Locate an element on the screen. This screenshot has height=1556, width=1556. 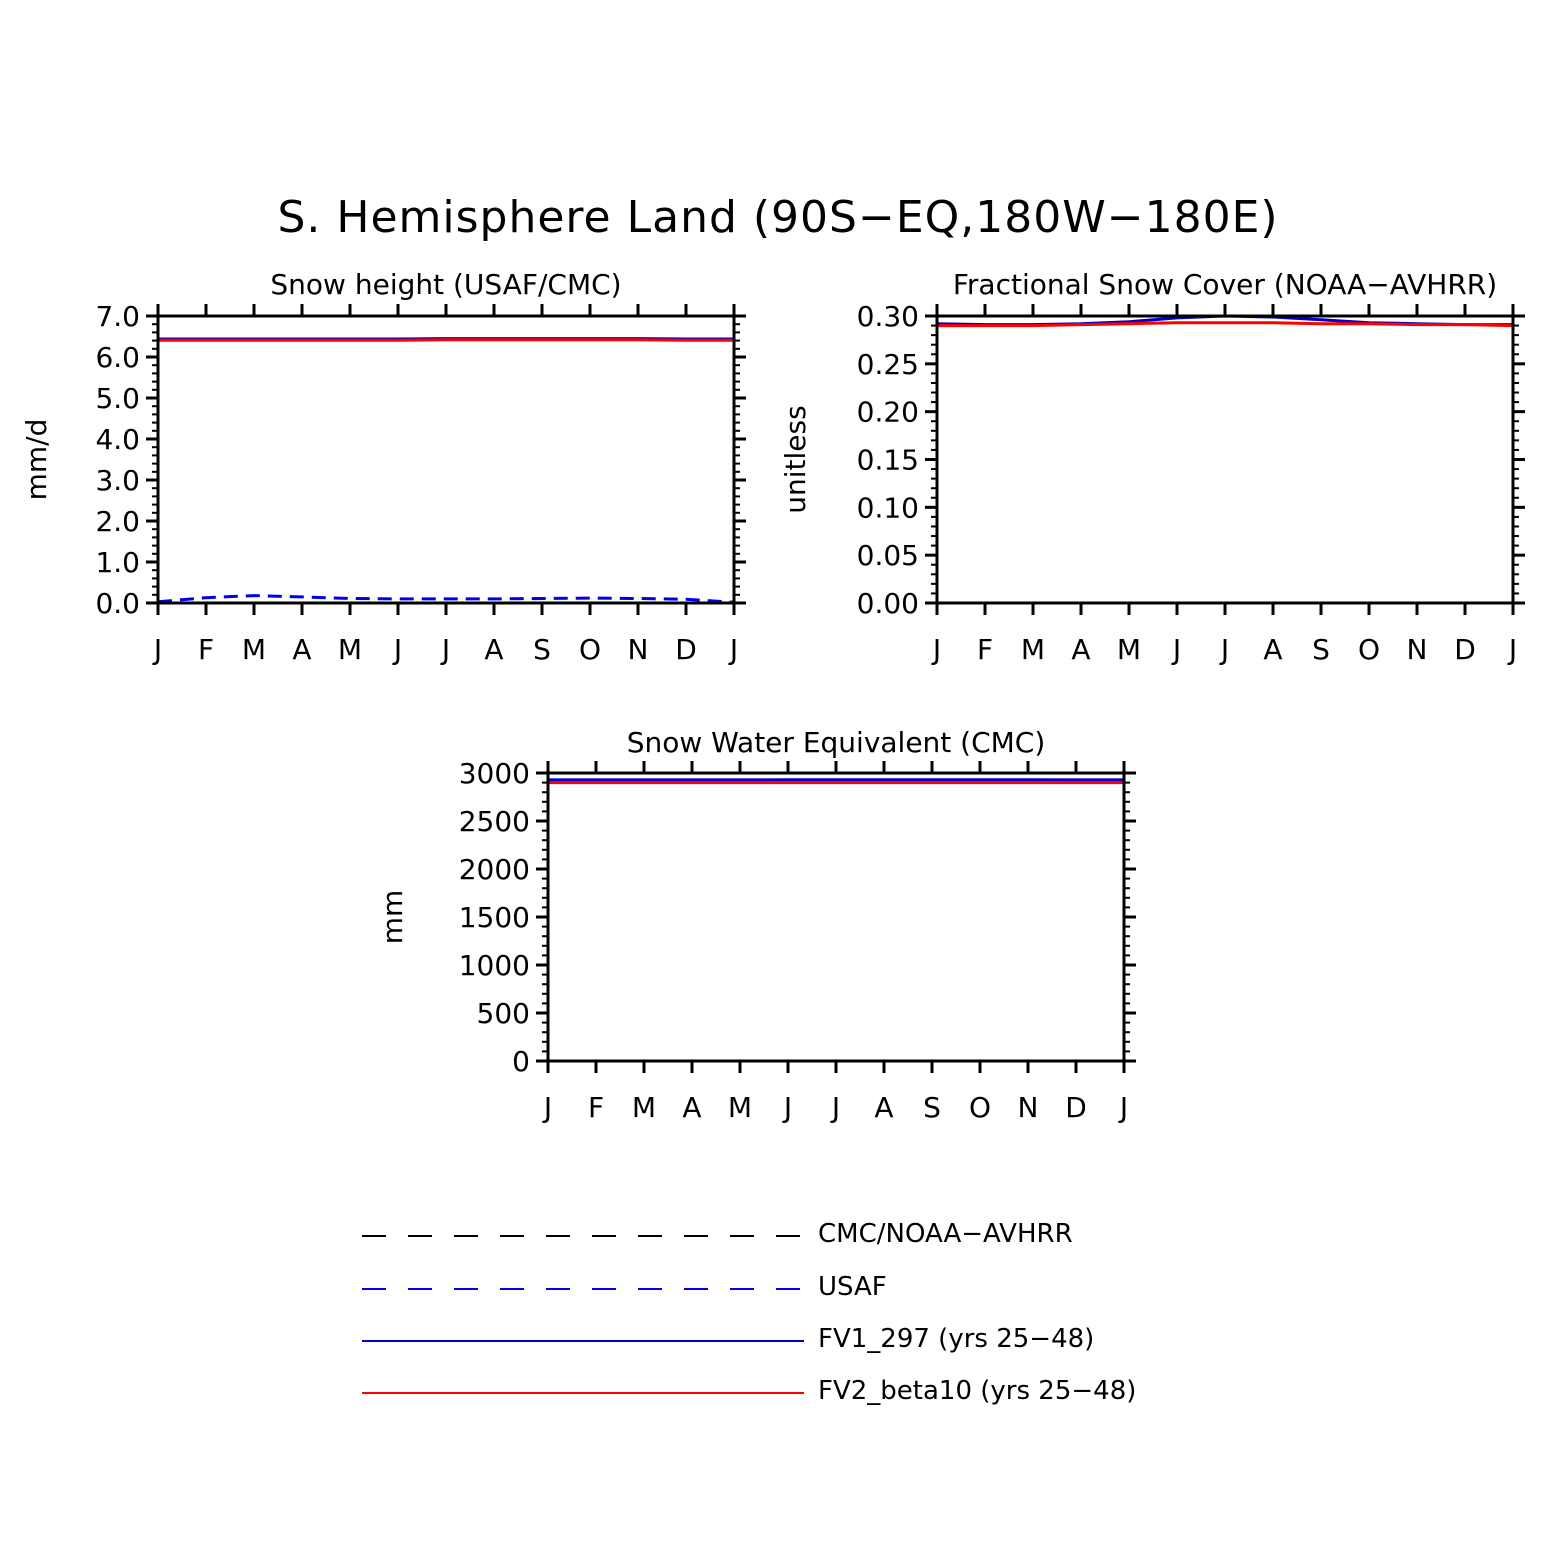
y-tick-label: 0.00 is located at coordinates (888, 603).